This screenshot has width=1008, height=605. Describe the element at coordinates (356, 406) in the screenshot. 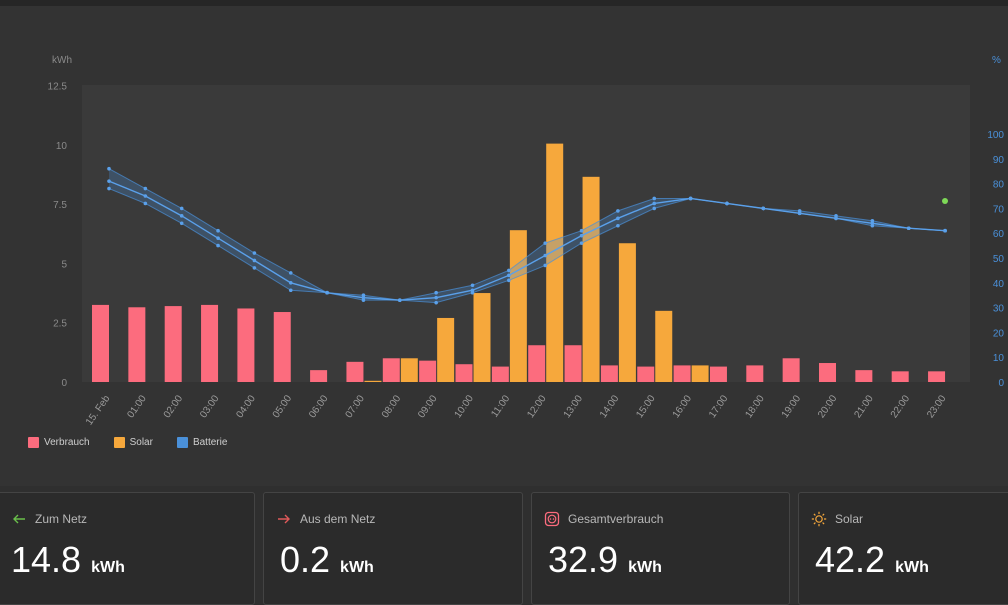

I see `x-axis-tick: 07:00` at that location.